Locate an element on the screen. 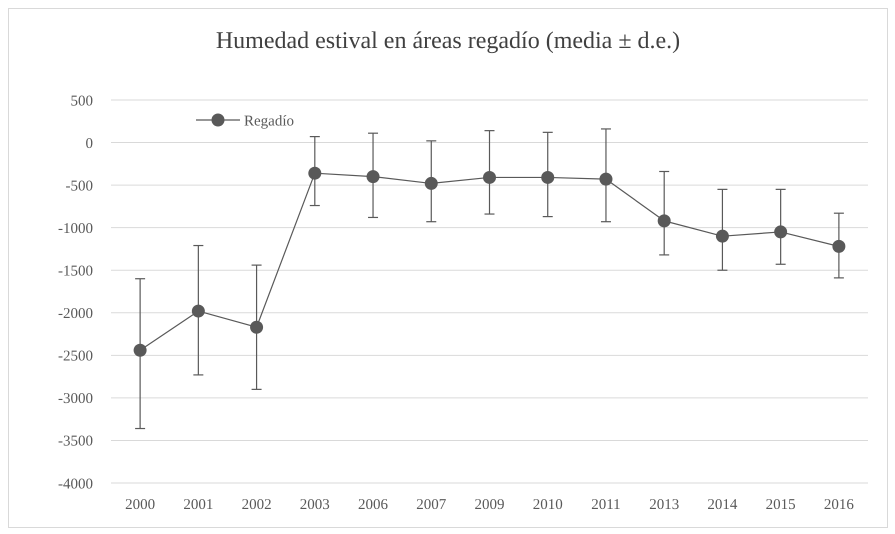 The width and height of the screenshot is (895, 534). chart-title: Humedad estival en áreas regadío (media ± d.e.) is located at coordinates (448, 41).